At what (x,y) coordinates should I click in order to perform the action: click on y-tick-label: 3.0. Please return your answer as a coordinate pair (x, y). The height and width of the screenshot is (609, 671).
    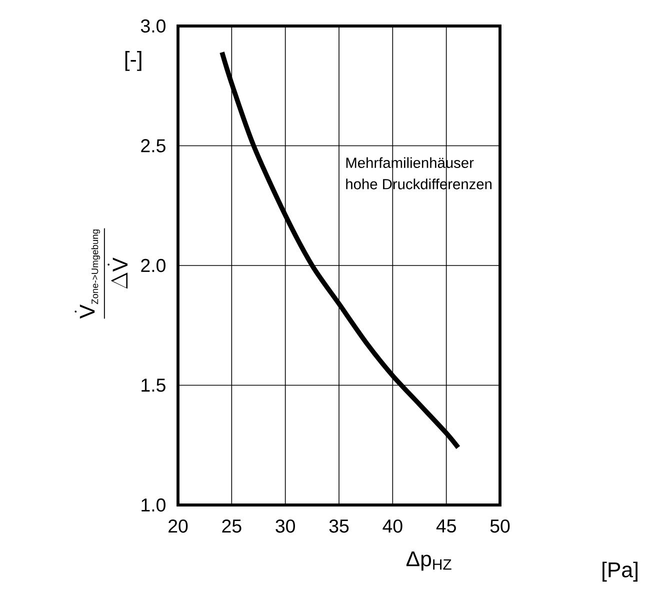
    Looking at the image, I should click on (153, 26).